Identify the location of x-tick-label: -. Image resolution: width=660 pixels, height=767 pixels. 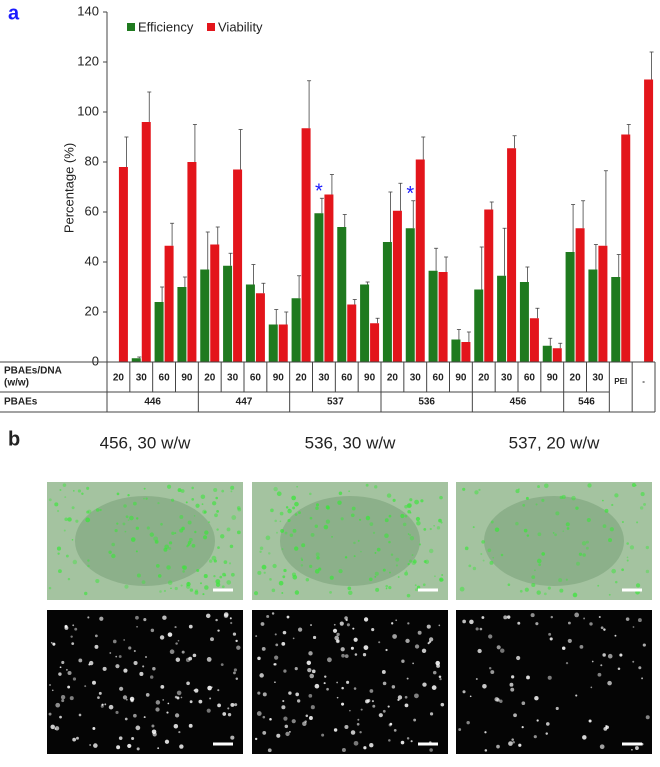
(643, 381).